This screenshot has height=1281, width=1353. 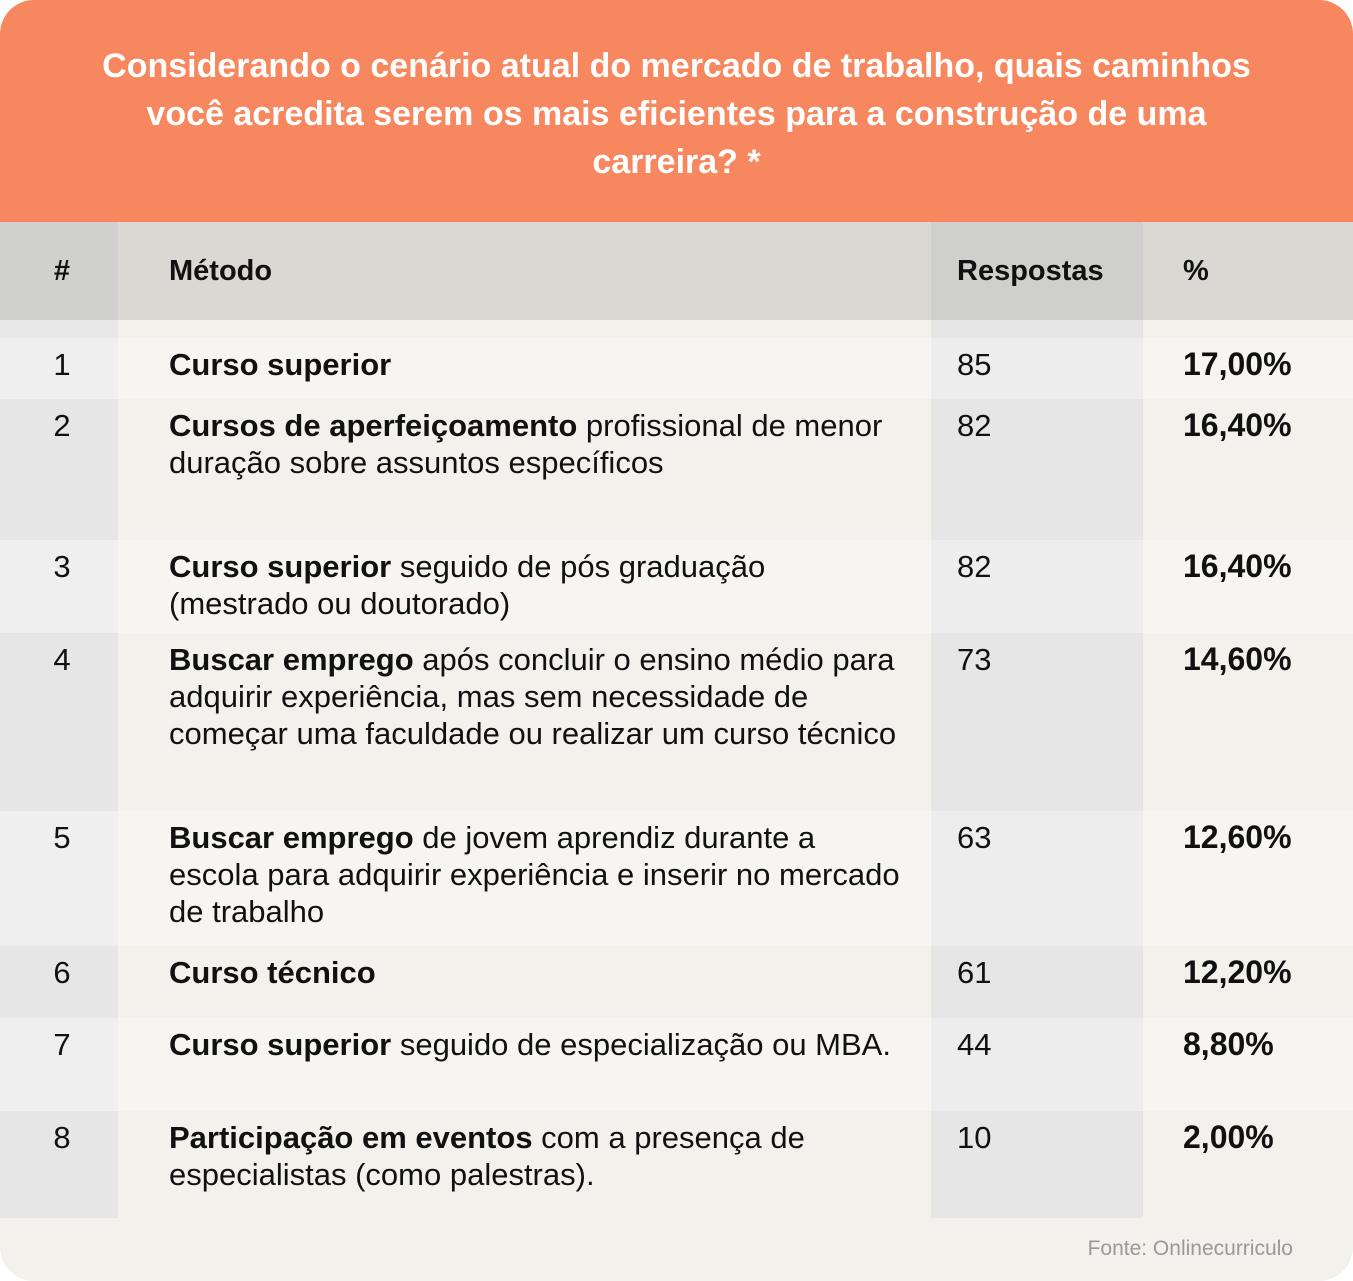 I want to click on header-percent: %, so click(x=1196, y=270).